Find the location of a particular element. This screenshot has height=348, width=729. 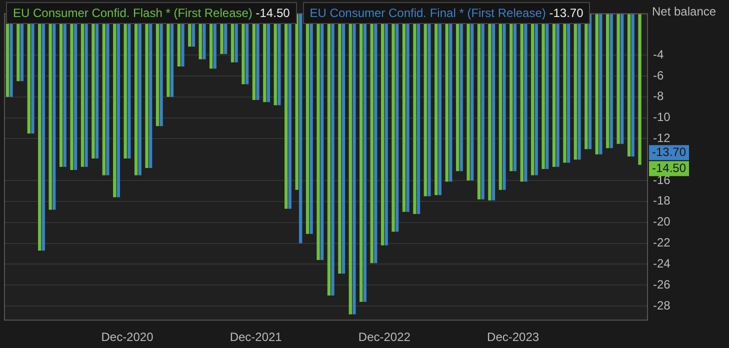

y-tick-label: -16 is located at coordinates (662, 179).